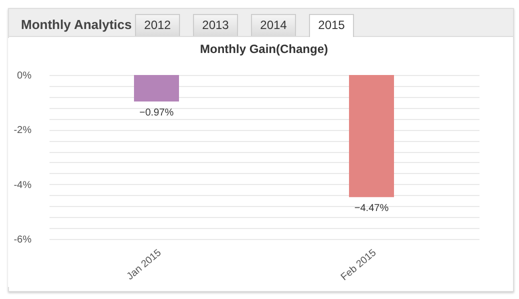 Image resolution: width=519 pixels, height=299 pixels. What do you see at coordinates (76, 25) in the screenshot?
I see `text: Monthly Analytics` at bounding box center [76, 25].